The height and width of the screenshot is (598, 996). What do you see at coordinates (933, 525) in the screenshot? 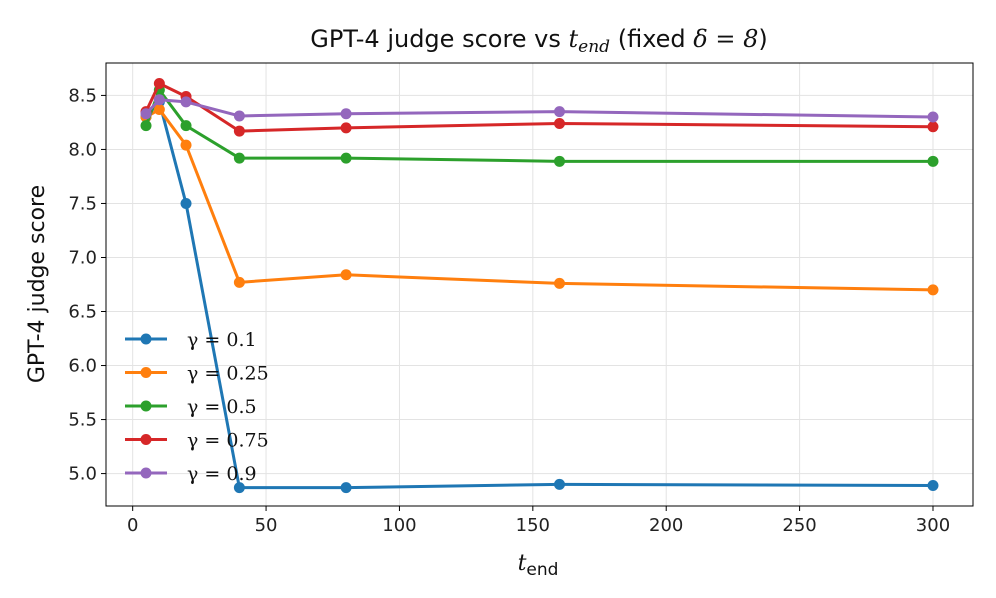
I see `x-tick-label: 300` at bounding box center [933, 525].